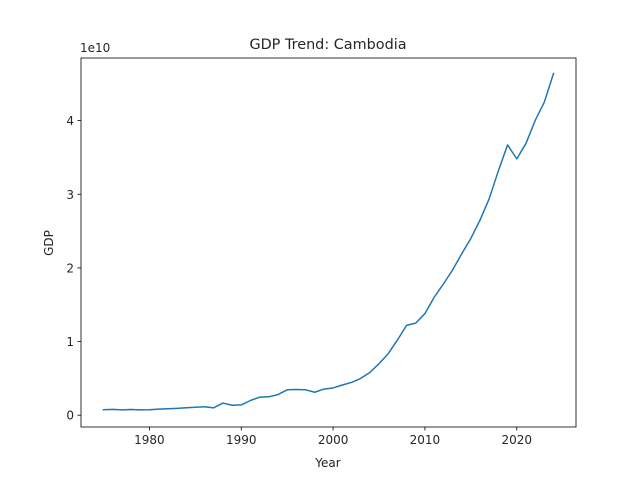 Image resolution: width=640 pixels, height=480 pixels. Describe the element at coordinates (95, 48) in the screenshot. I see `y-offset-label: 1e10` at that location.